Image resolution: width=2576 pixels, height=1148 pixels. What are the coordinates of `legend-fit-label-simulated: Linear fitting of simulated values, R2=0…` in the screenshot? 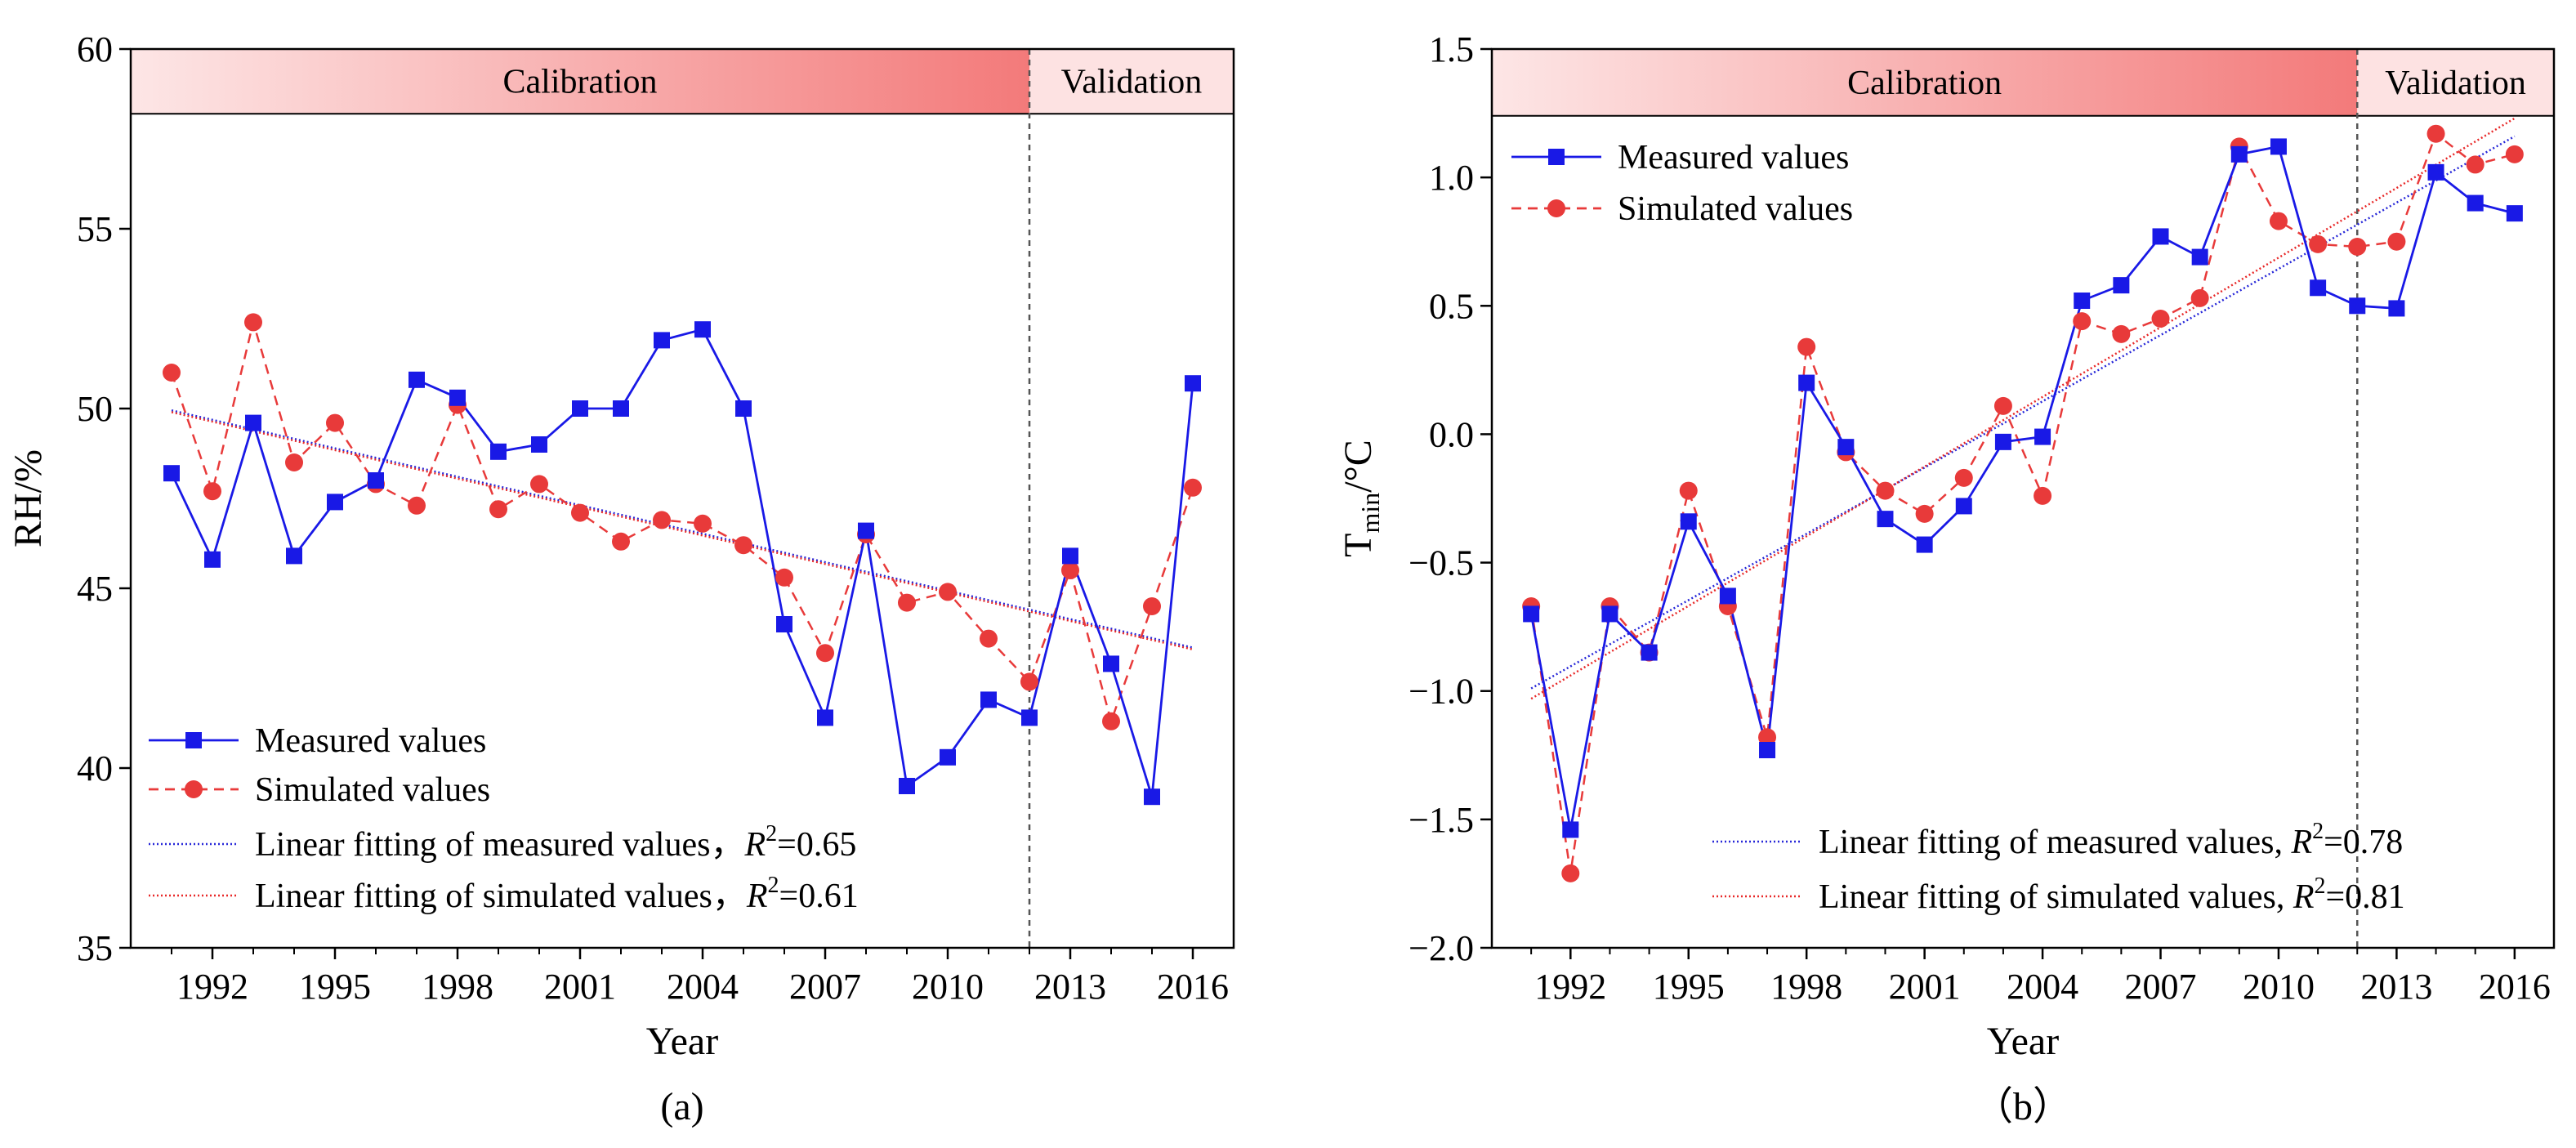 It's located at (2112, 894).